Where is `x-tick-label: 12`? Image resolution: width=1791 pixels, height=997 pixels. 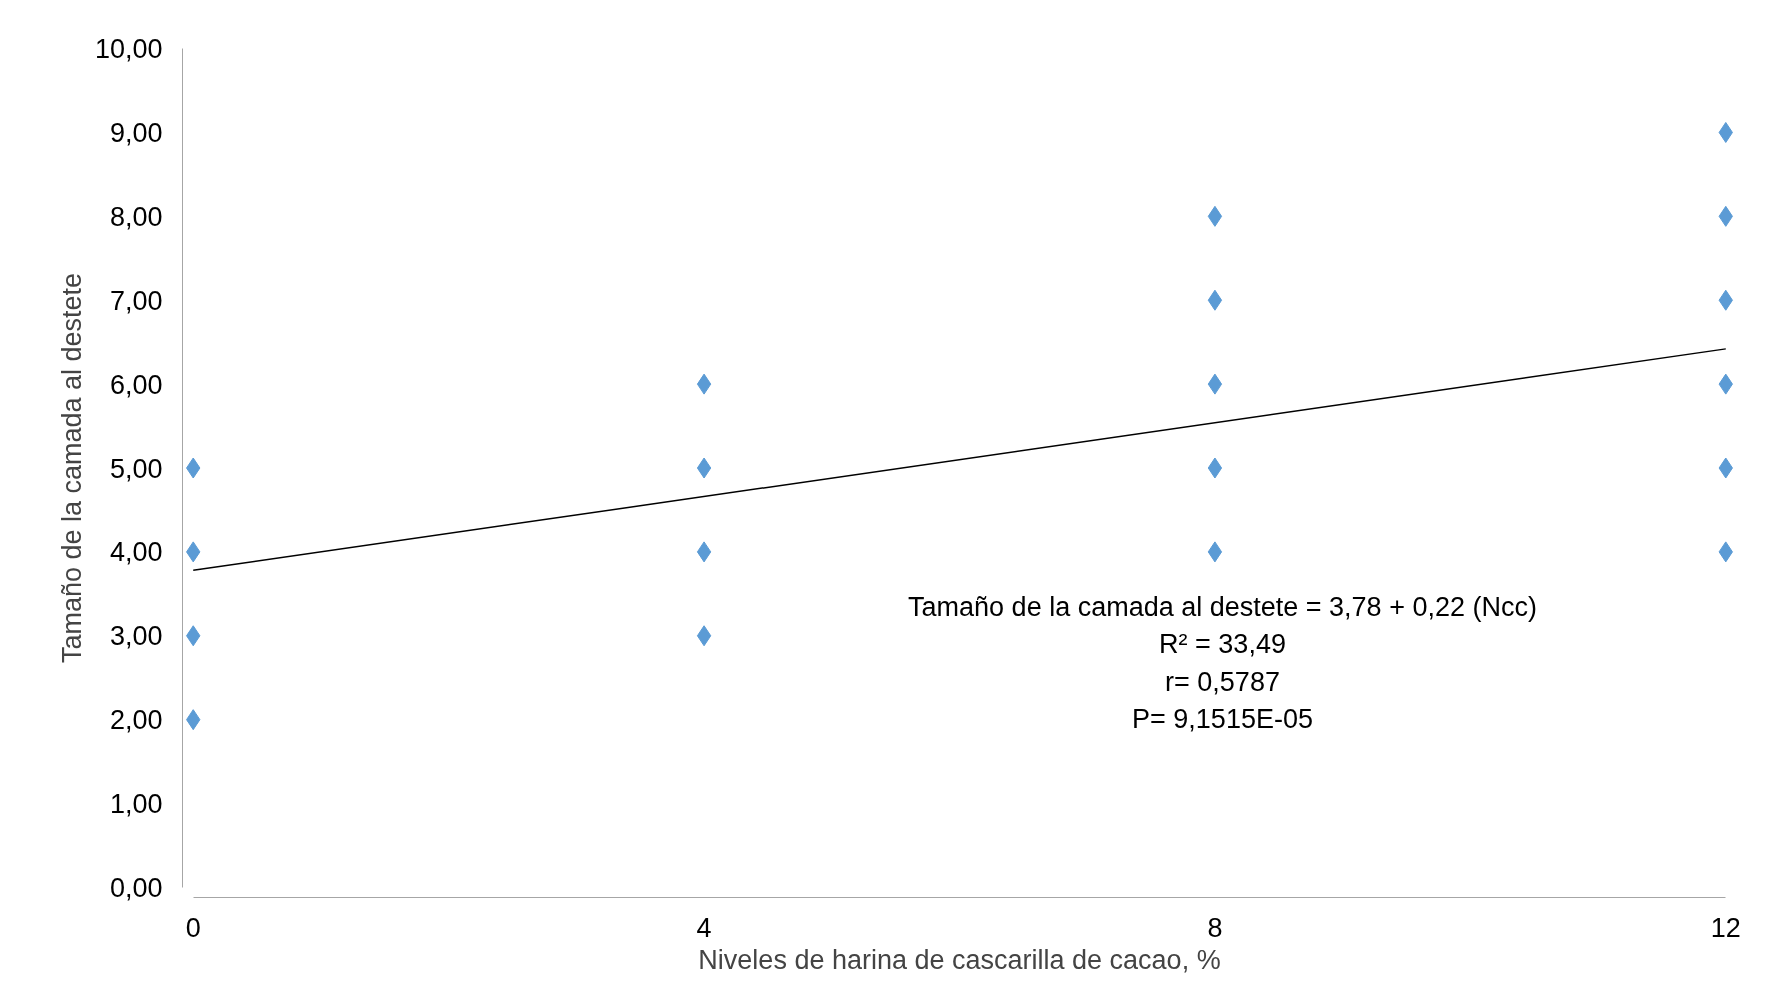 x-tick-label: 12 is located at coordinates (1725, 927).